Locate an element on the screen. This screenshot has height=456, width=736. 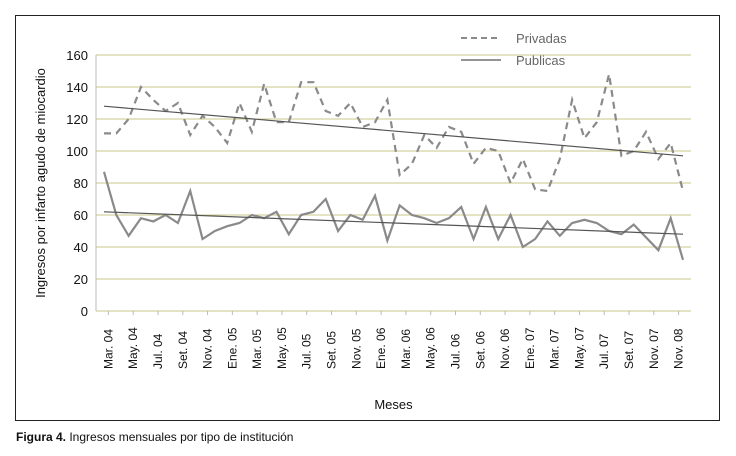
y-tick-label: 160 is located at coordinates (77, 55).